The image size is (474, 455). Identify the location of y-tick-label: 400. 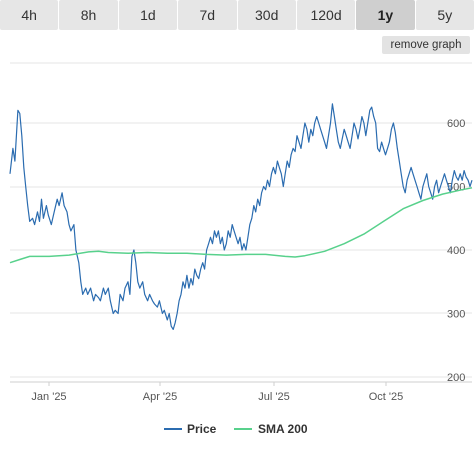
(456, 251).